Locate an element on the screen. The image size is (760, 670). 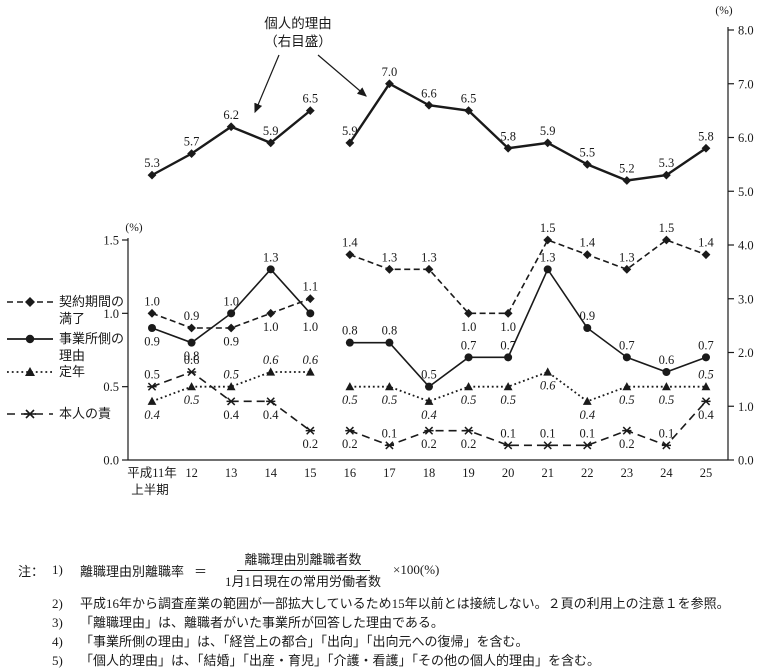
annotation-personal-reasons-line1: 個人的理由 is located at coordinates (298, 23).